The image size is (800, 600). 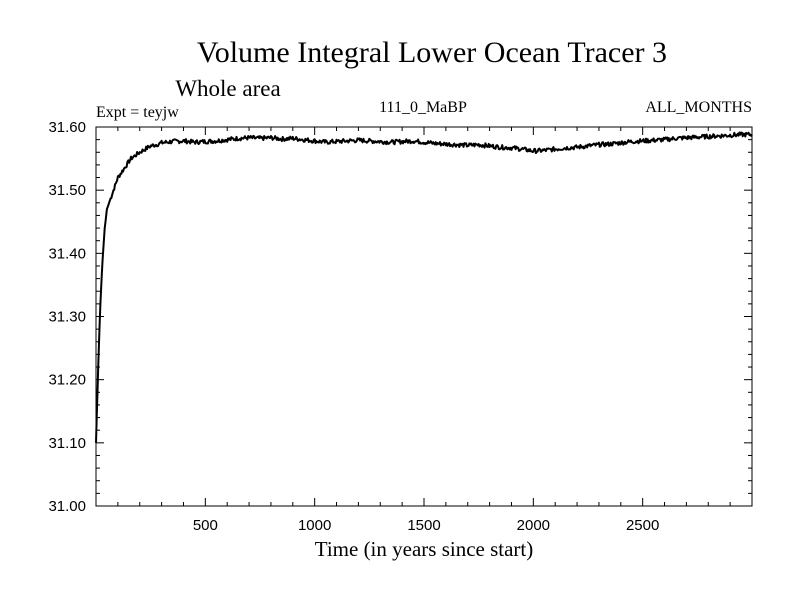 What do you see at coordinates (205, 525) in the screenshot?
I see `x-tick-label: 500` at bounding box center [205, 525].